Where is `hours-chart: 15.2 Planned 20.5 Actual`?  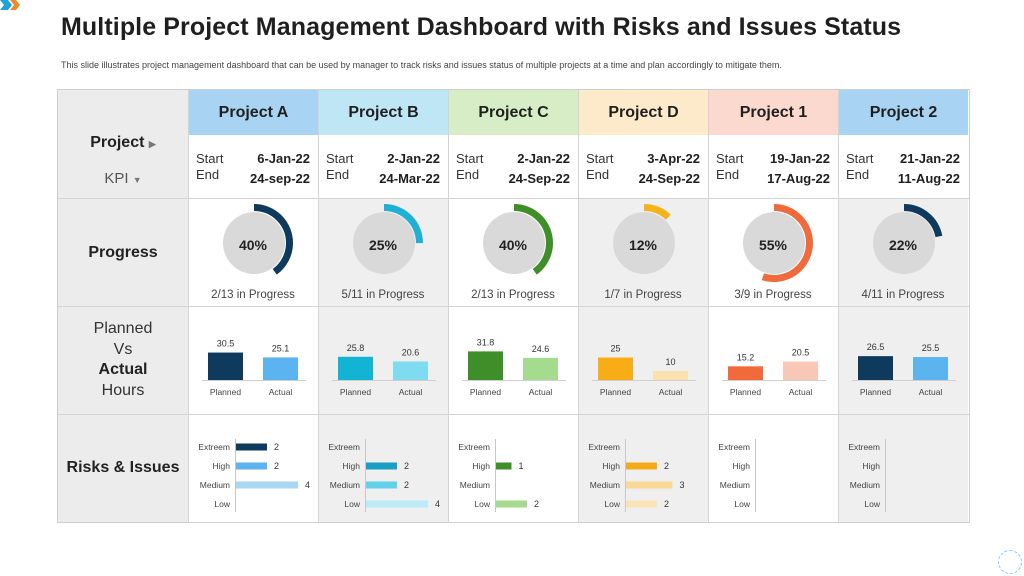 hours-chart: 15.2 Planned 20.5 Actual is located at coordinates (773, 360).